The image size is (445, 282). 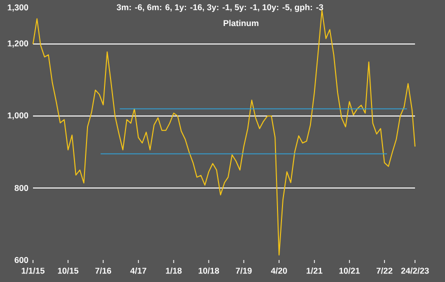 What do you see at coordinates (103, 271) in the screenshot?
I see `x-tick-label: 7/16` at bounding box center [103, 271].